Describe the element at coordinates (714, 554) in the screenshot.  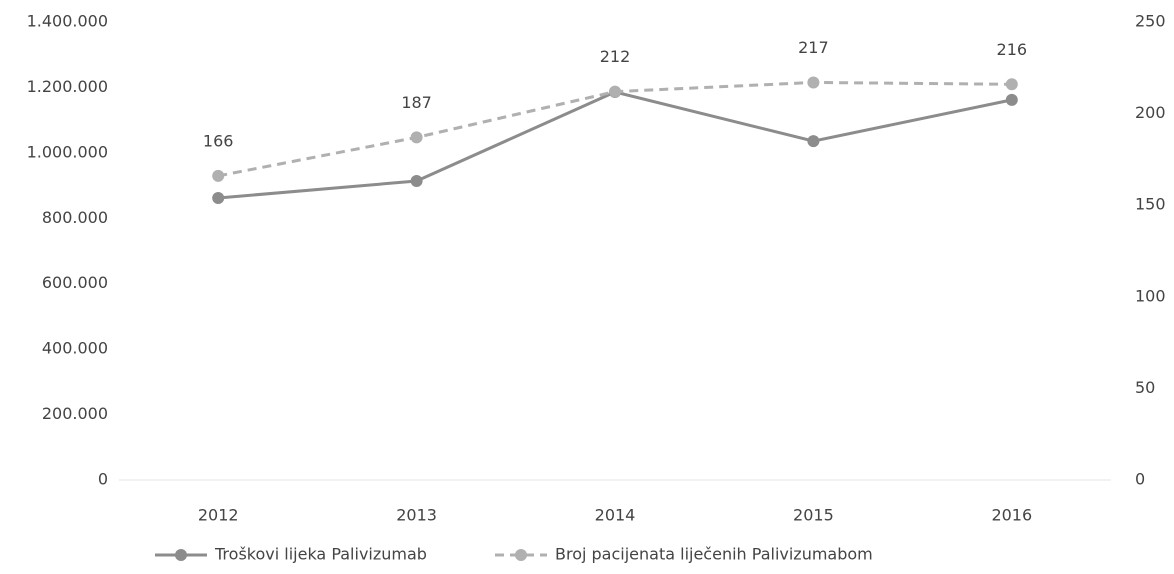
I see `legend-label: Broj pacijenata liječenih Palivizumabom` at that location.